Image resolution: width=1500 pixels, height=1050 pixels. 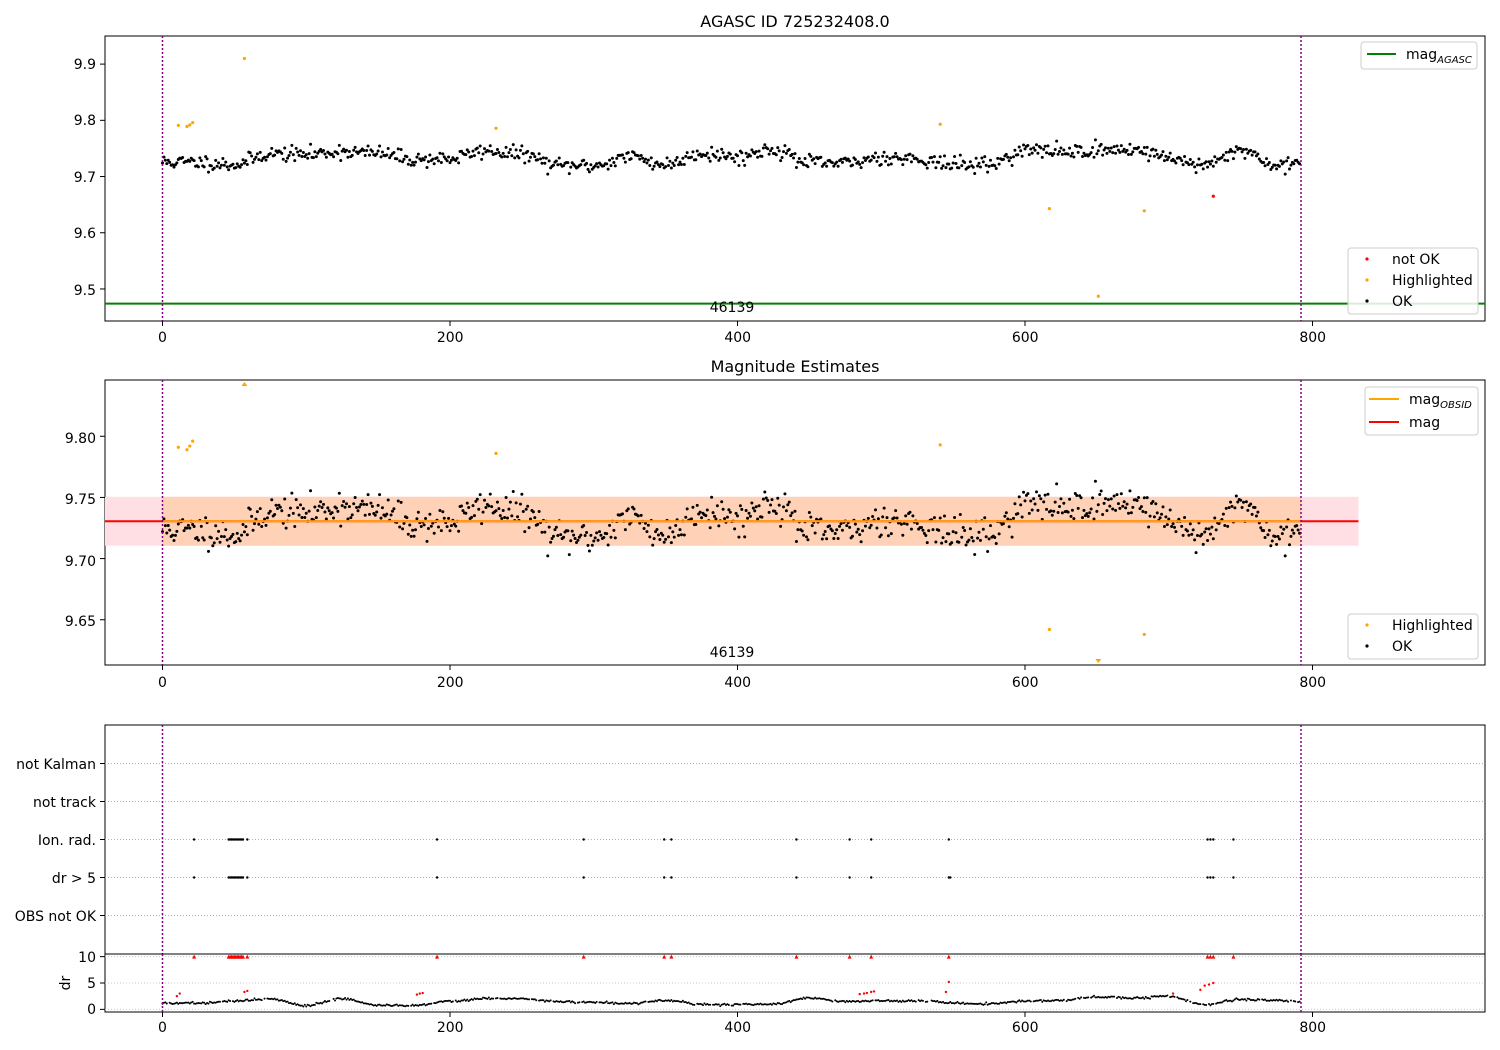 What do you see at coordinates (162, 1028) in the screenshot?
I see `dr-xtick: 0` at bounding box center [162, 1028].